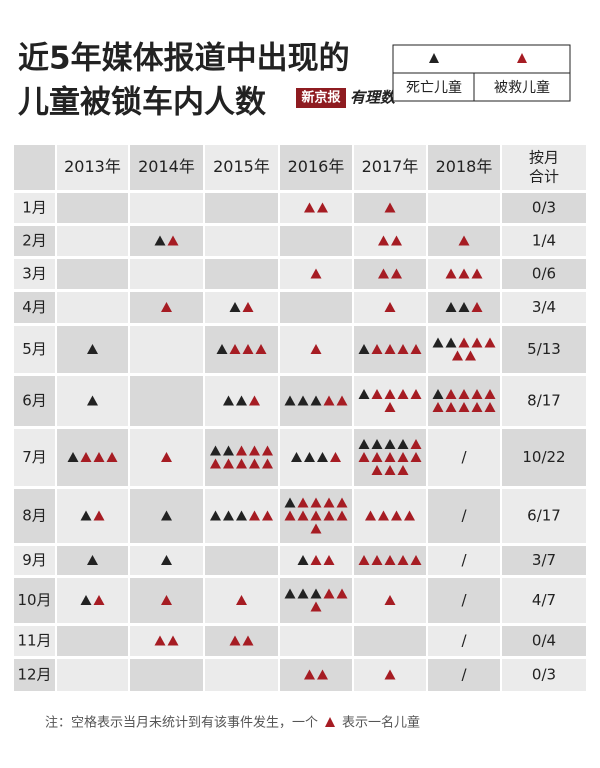 The image size is (600, 768). I want to click on row-total: 5/13, so click(544, 349).